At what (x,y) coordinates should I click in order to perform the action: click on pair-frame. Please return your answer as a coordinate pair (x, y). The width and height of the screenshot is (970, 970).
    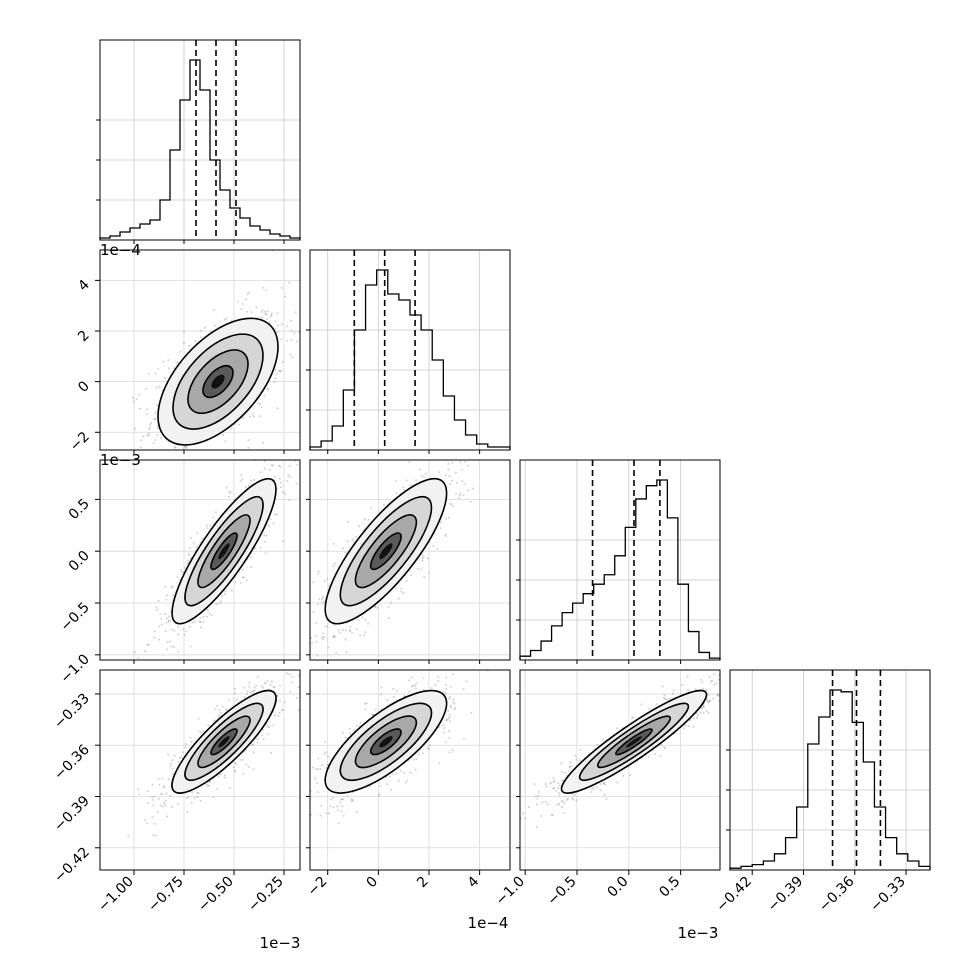
    Looking at the image, I should click on (200, 770).